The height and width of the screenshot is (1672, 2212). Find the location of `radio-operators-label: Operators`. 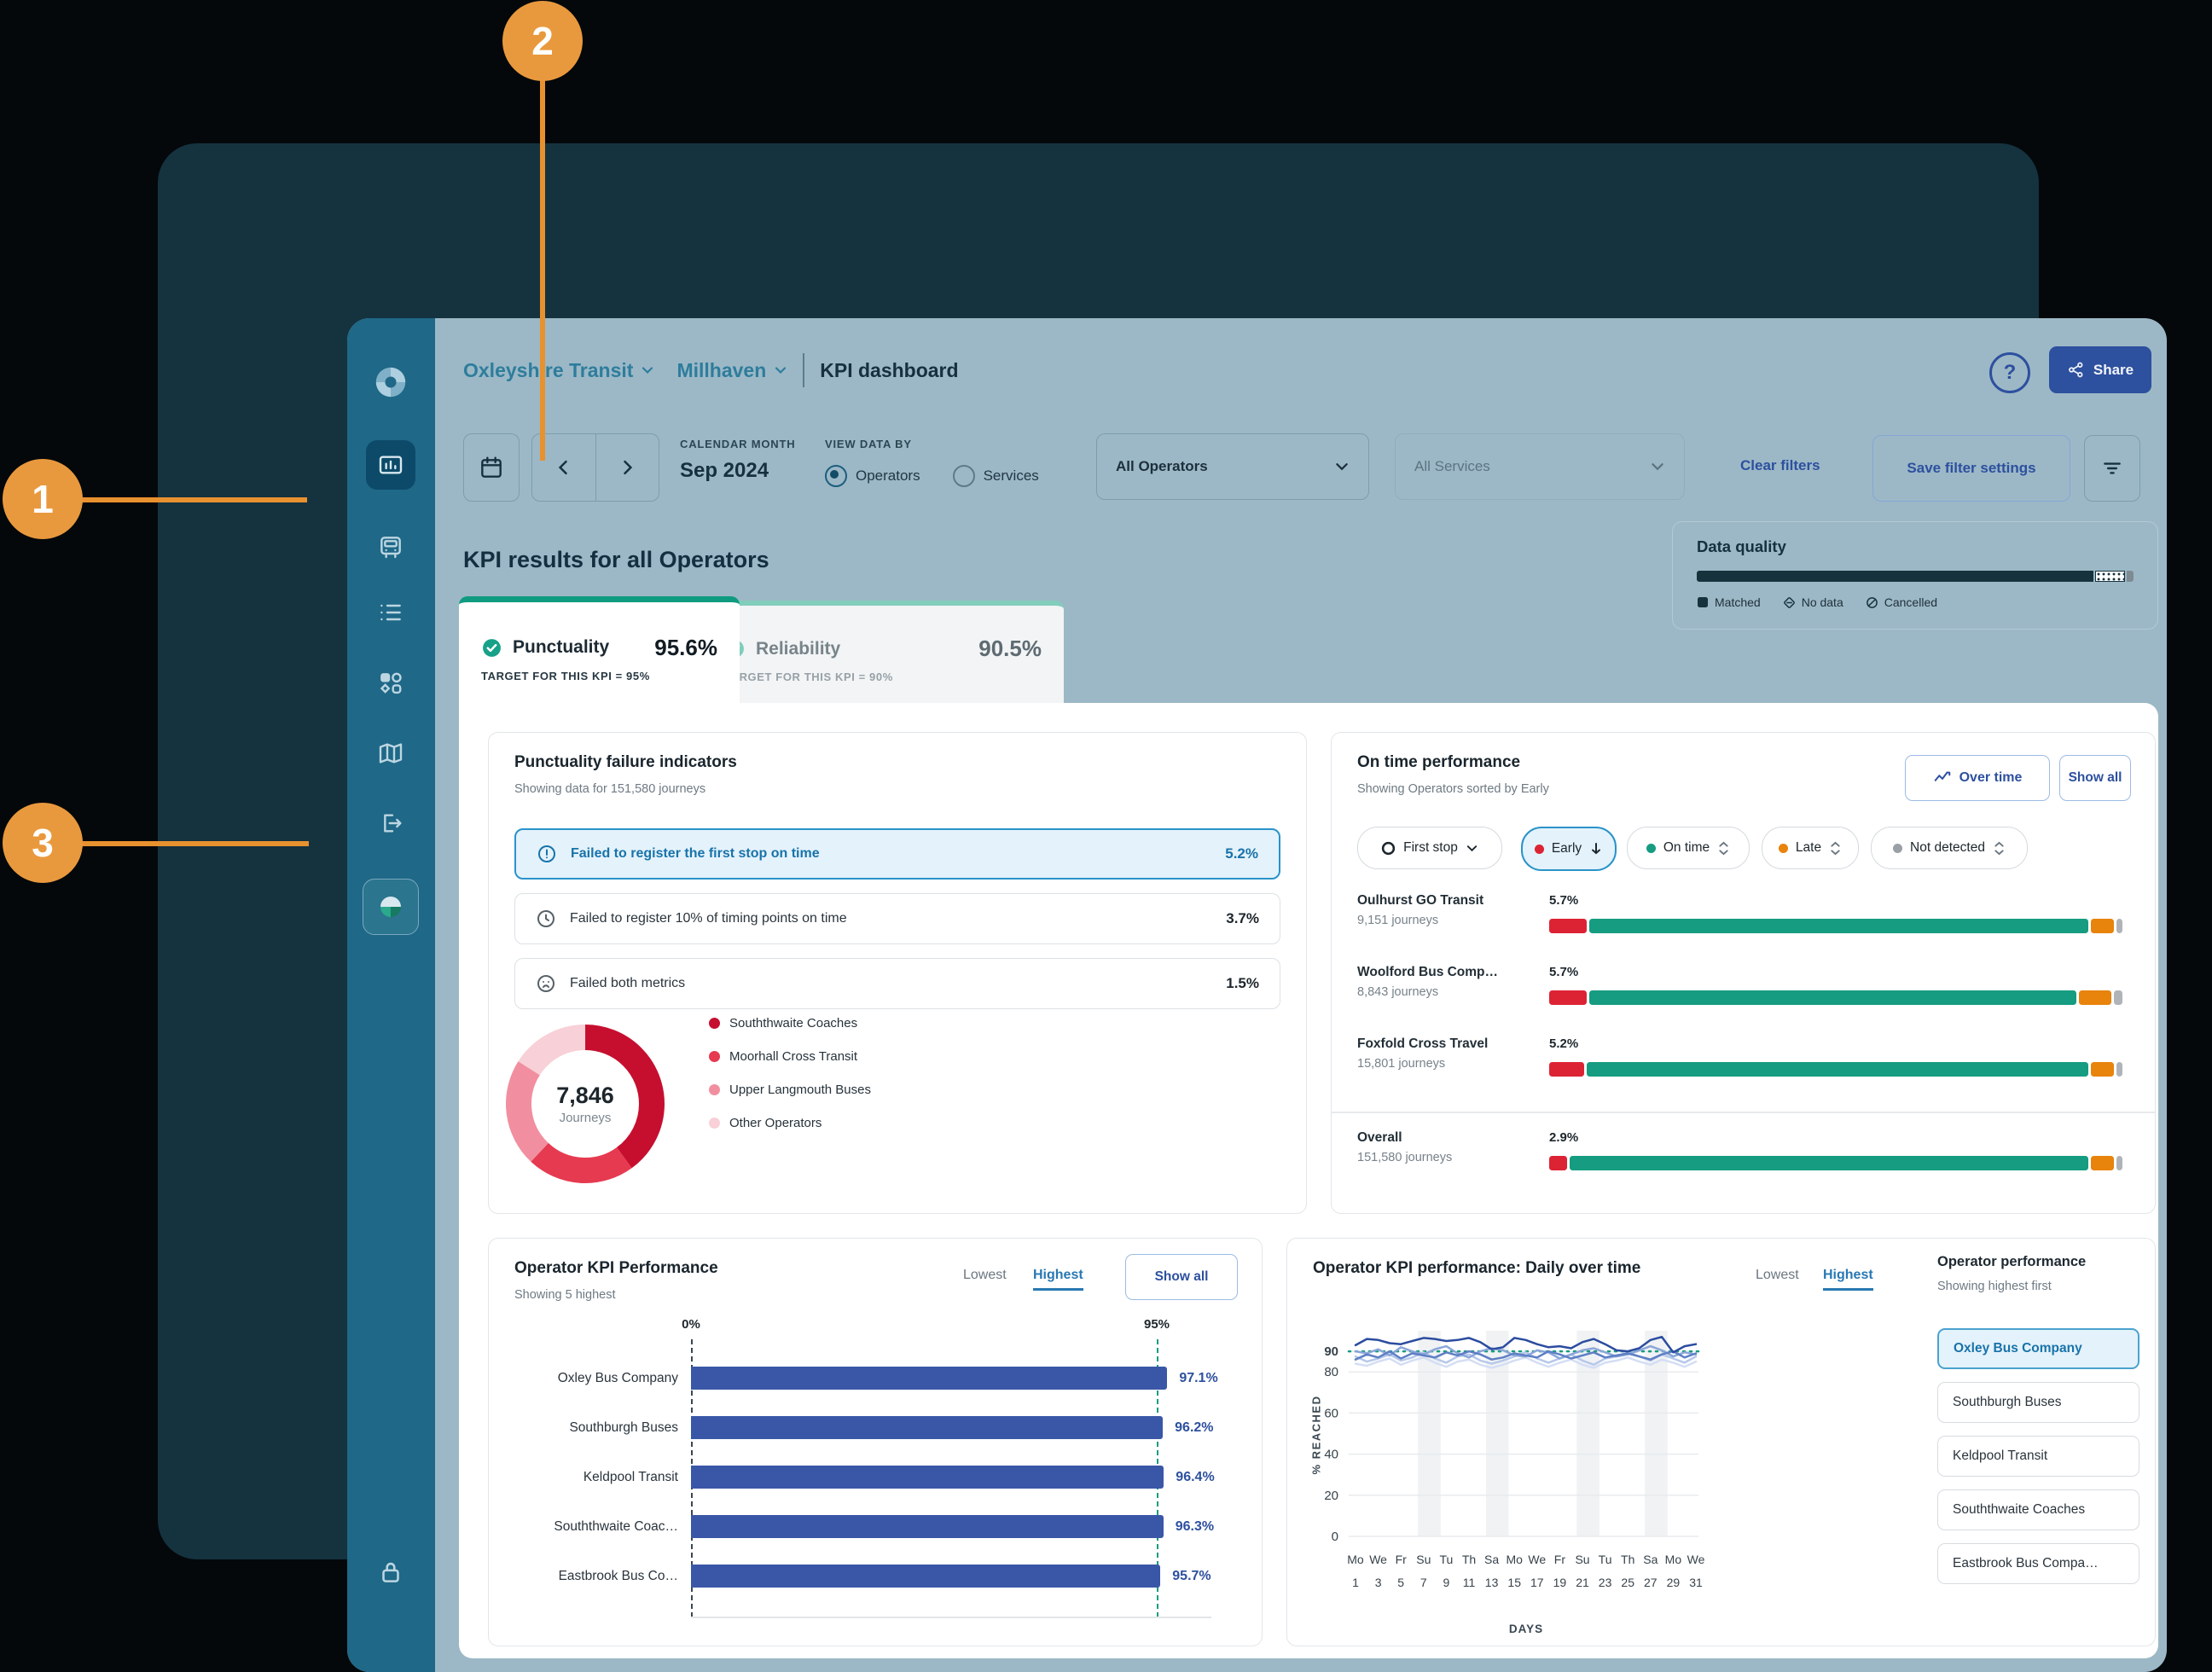

radio-operators-label: Operators is located at coordinates (888, 475).